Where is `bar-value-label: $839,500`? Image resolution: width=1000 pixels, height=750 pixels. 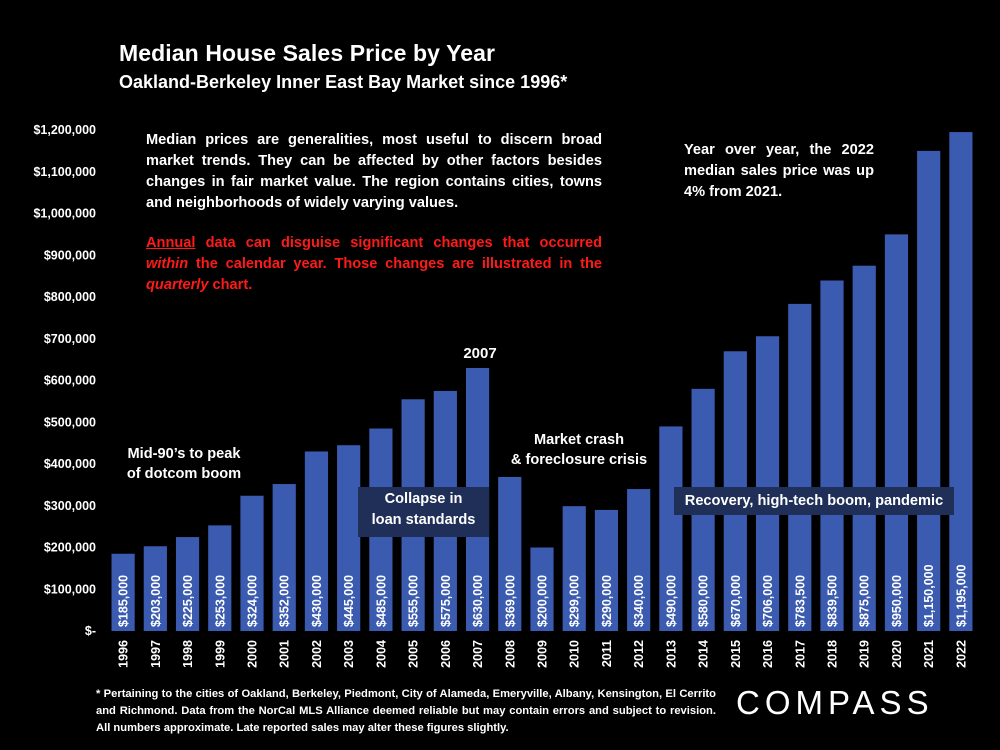 bar-value-label: $839,500 is located at coordinates (833, 601).